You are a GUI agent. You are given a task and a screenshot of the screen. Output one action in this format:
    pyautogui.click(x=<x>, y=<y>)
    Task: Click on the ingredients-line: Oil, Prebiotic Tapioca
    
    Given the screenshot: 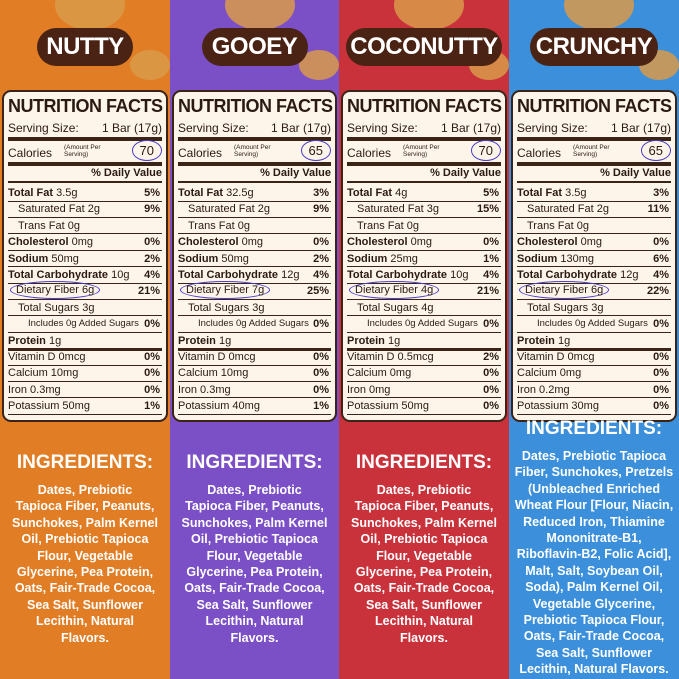 What is the action you would take?
    pyautogui.click(x=424, y=539)
    